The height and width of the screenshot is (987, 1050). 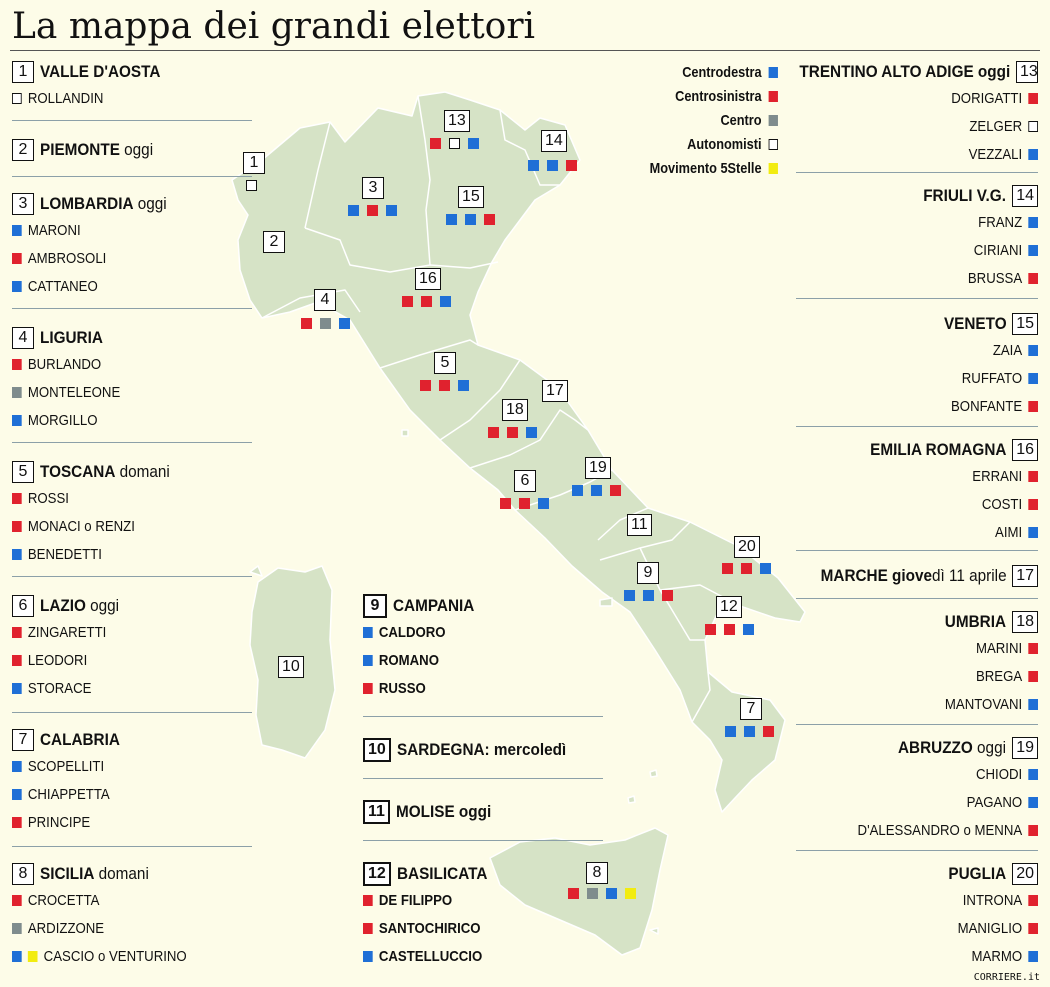 I want to click on legend-item: Centrodestra, so click(x=714, y=72).